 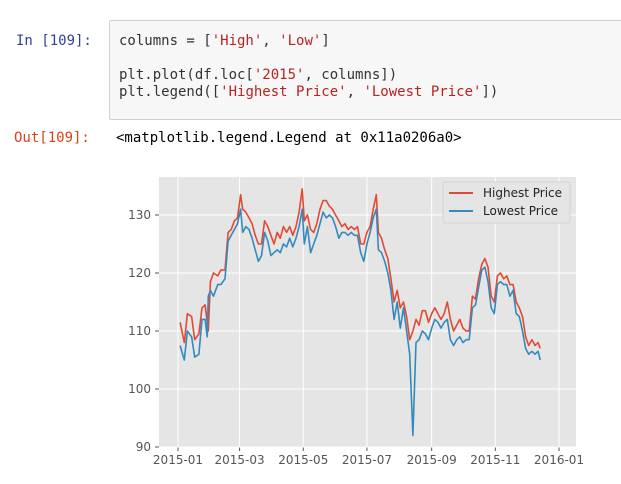 I want to click on code-line-2: plt.plot(df.loc['2015', columns]), so click(x=258, y=75).